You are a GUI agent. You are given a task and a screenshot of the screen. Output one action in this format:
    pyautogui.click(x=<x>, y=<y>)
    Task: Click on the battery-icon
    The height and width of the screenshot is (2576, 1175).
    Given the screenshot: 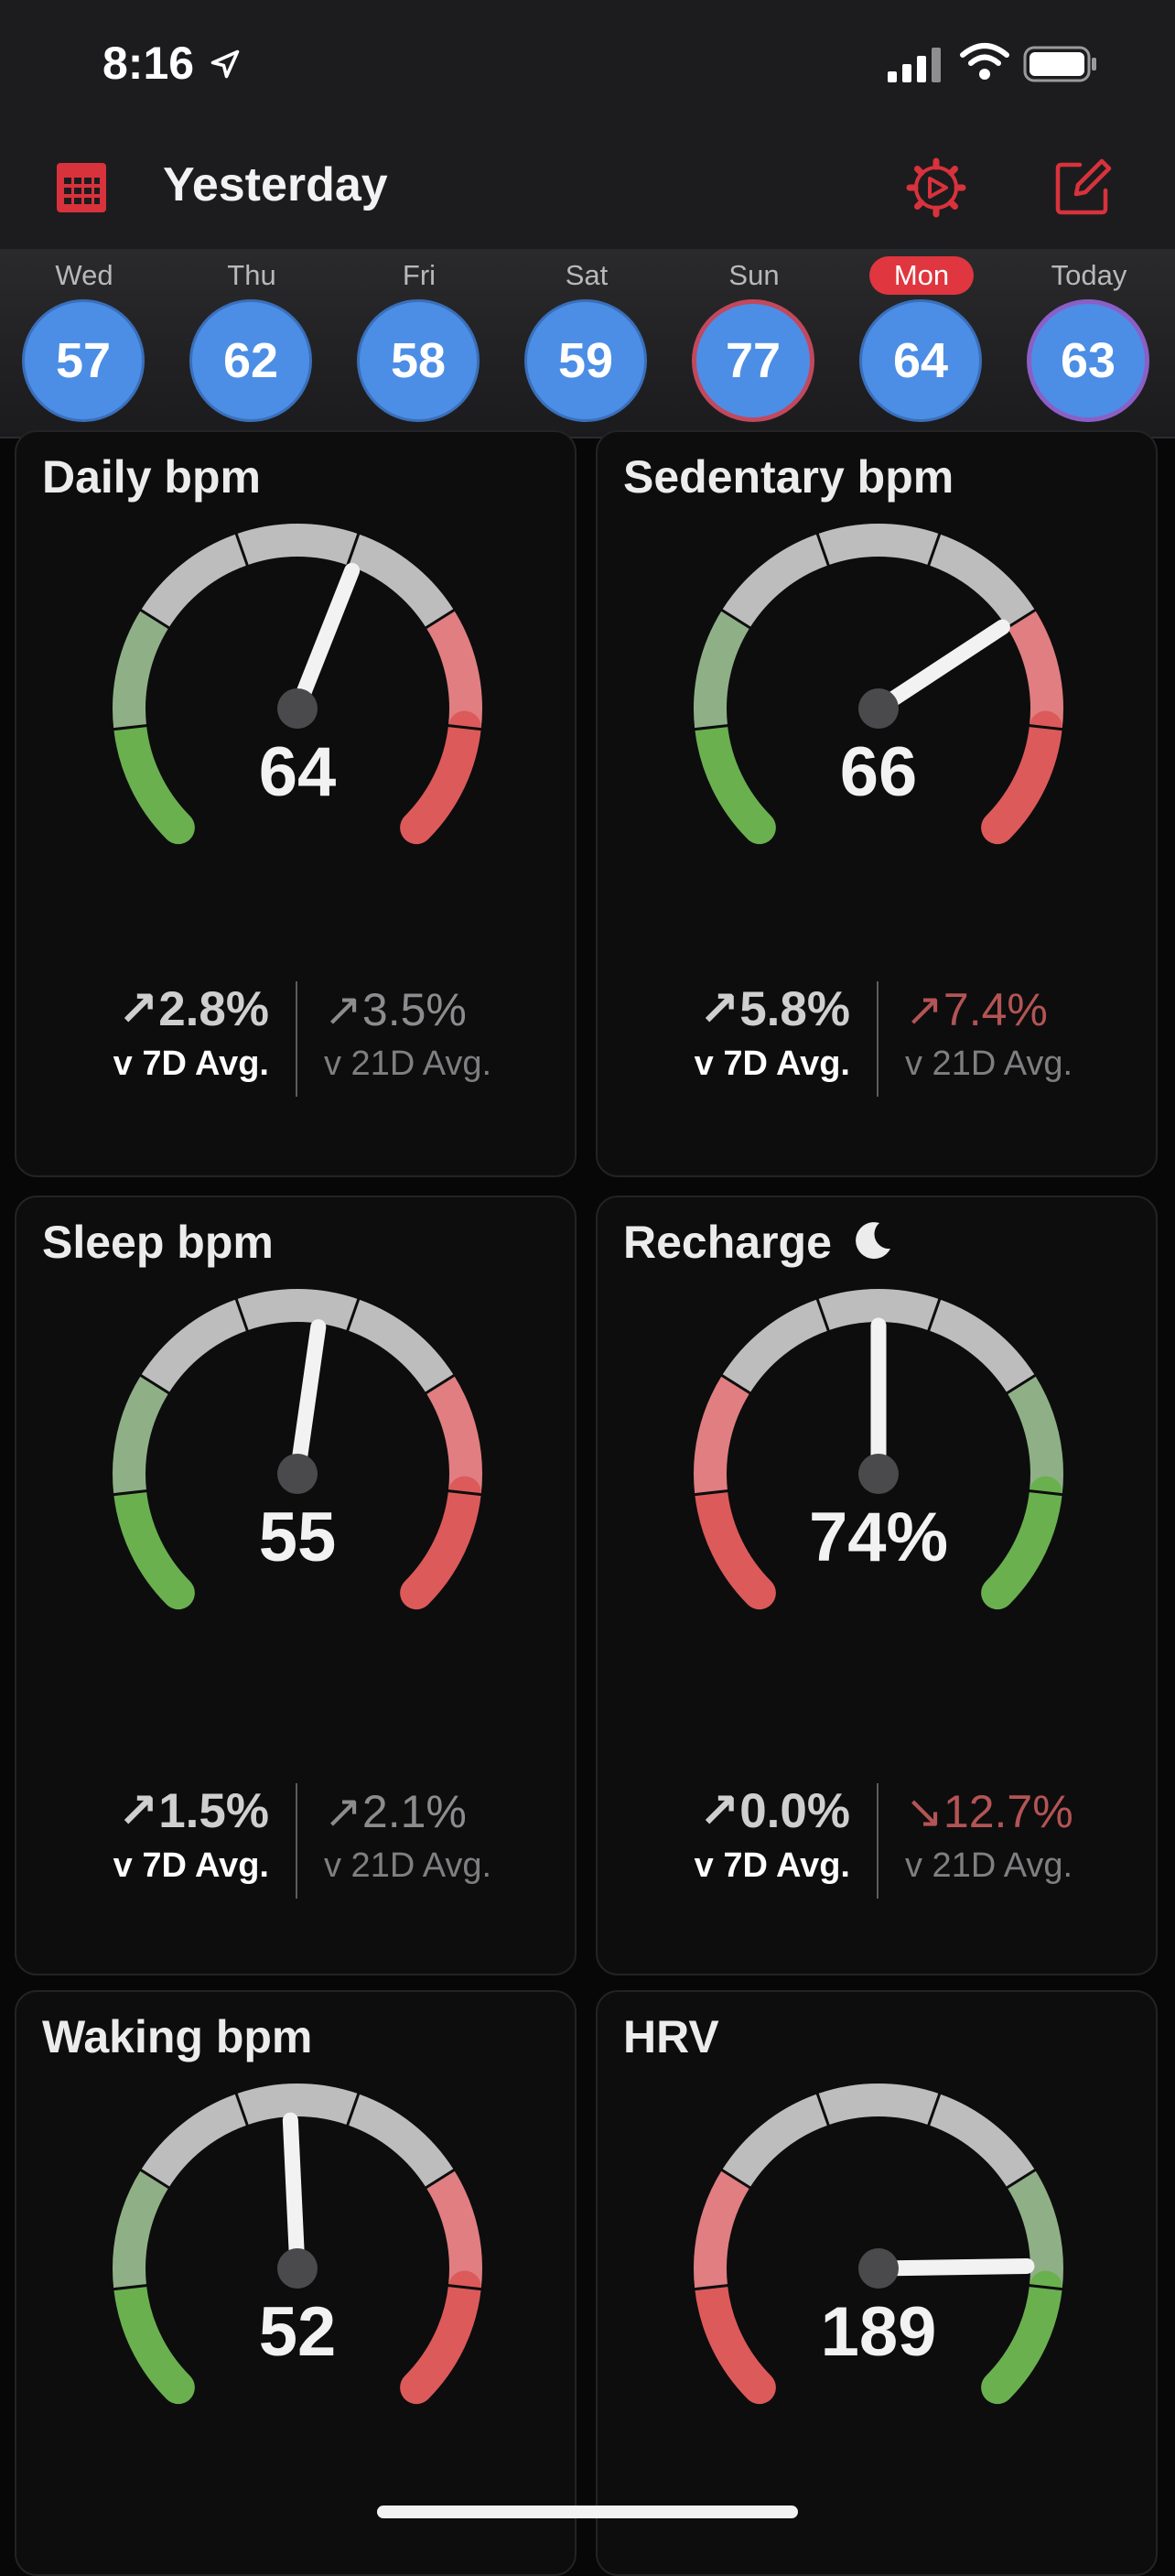 What is the action you would take?
    pyautogui.click(x=1059, y=64)
    